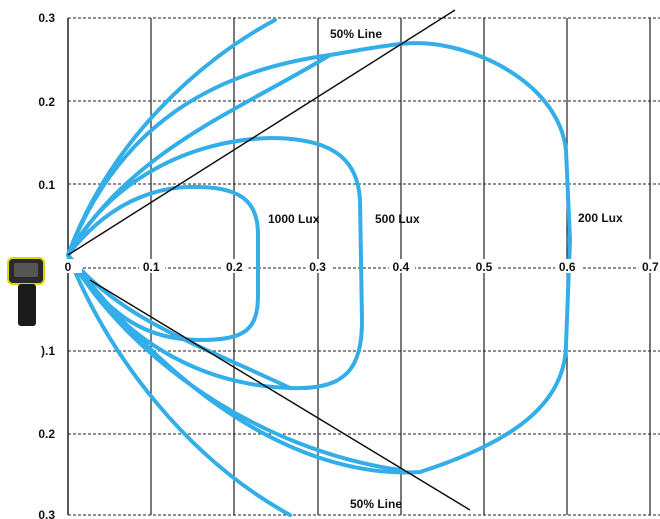 Image resolution: width=660 pixels, height=519 pixels. I want to click on y-tick-label: ).1, so click(48, 351).